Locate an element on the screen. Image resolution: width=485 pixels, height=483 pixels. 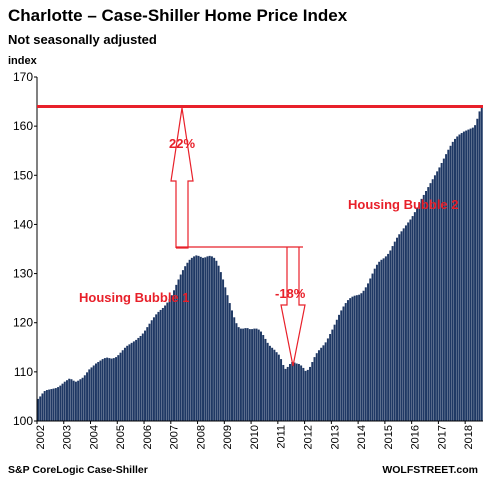
y-tick-label: 110 is located at coordinates (23, 372).